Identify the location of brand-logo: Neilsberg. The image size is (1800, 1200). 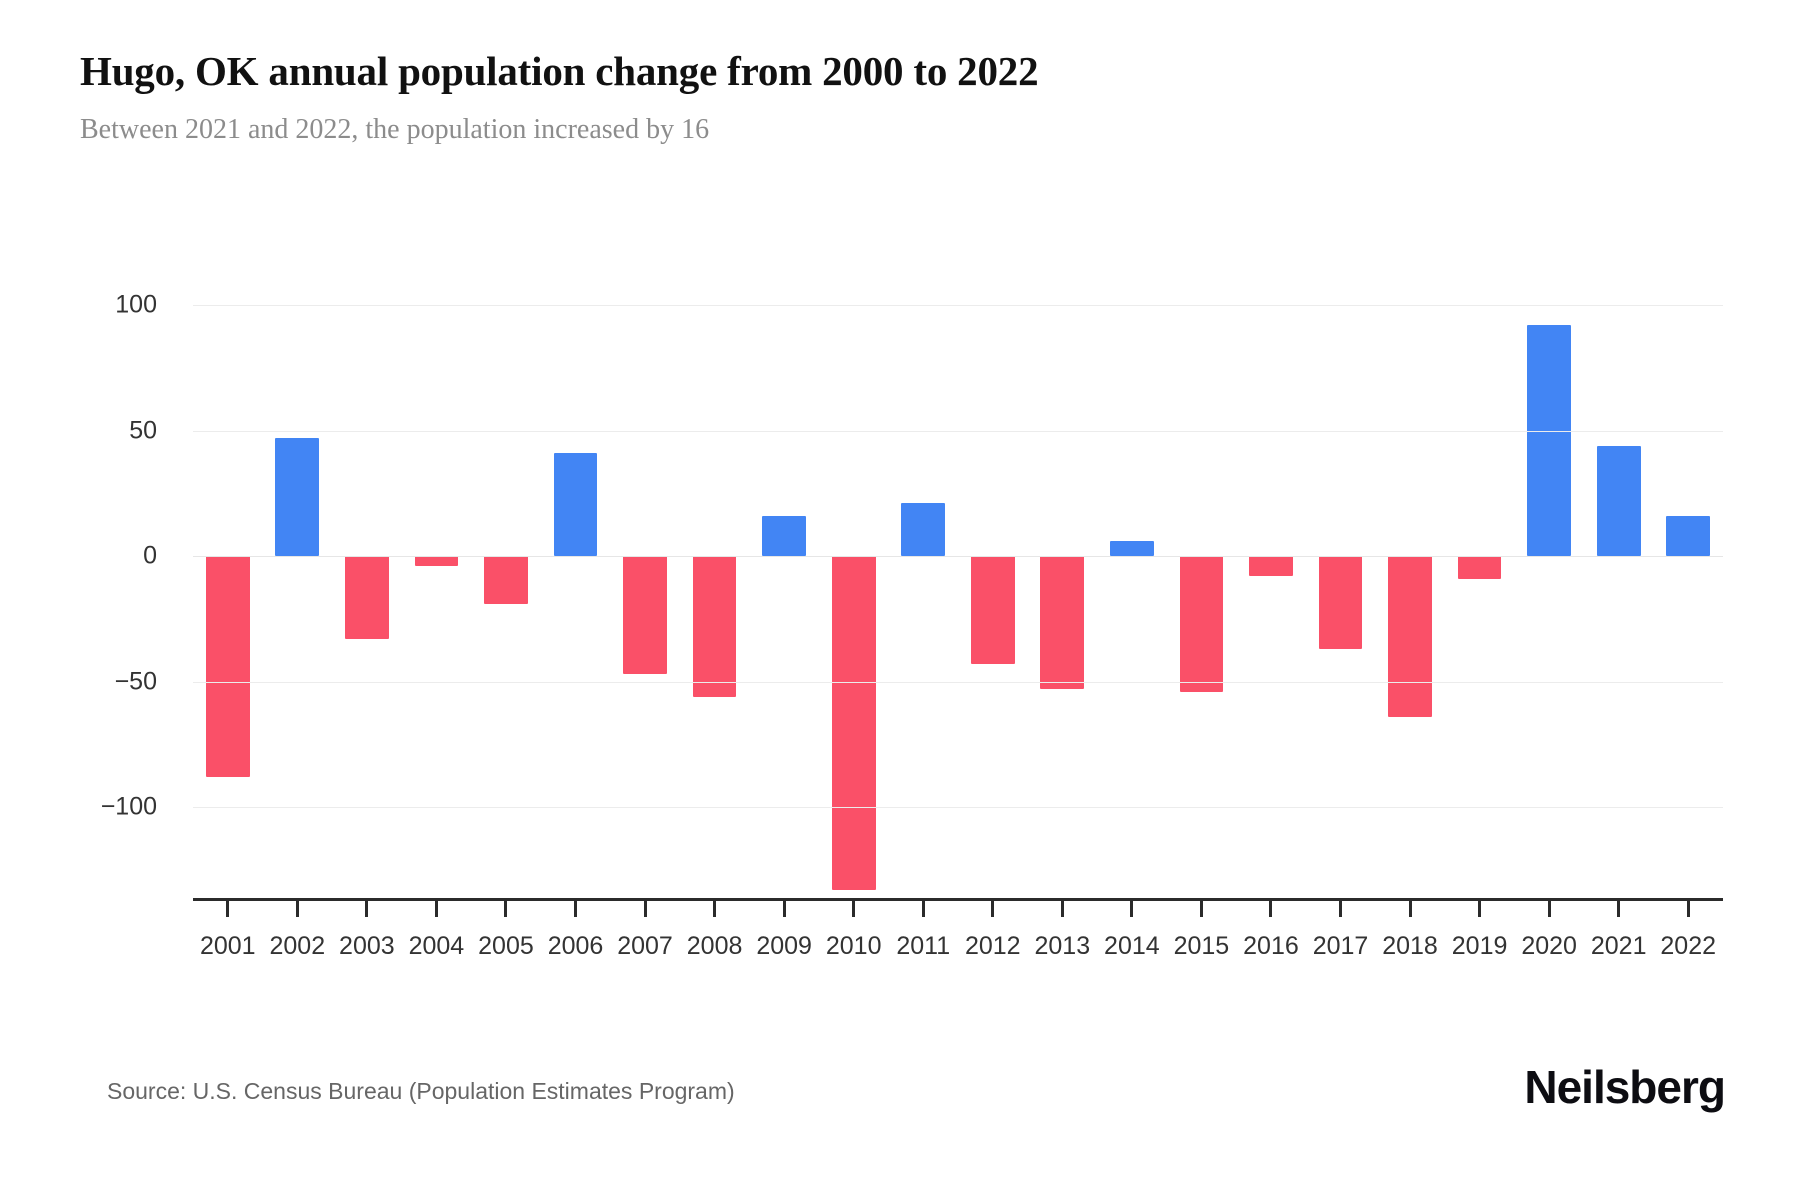
(1625, 1087).